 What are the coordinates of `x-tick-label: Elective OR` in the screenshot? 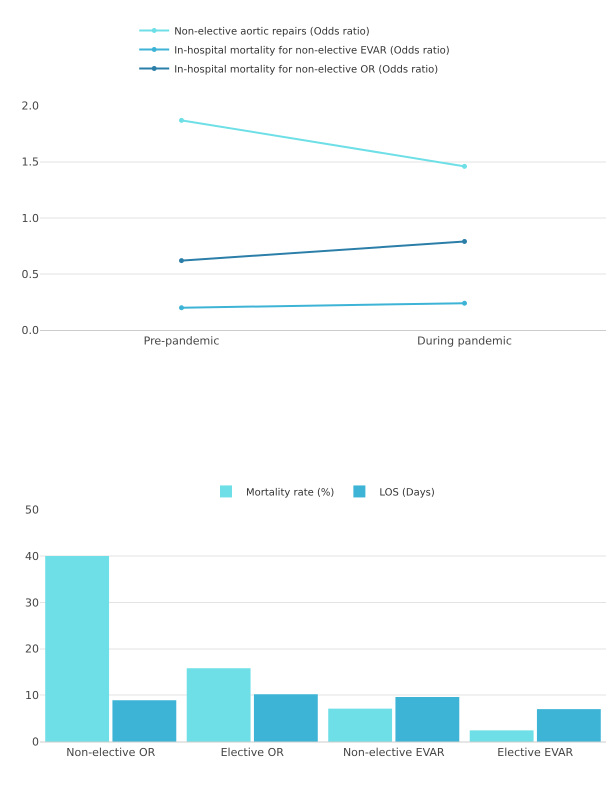 It's located at (252, 752).